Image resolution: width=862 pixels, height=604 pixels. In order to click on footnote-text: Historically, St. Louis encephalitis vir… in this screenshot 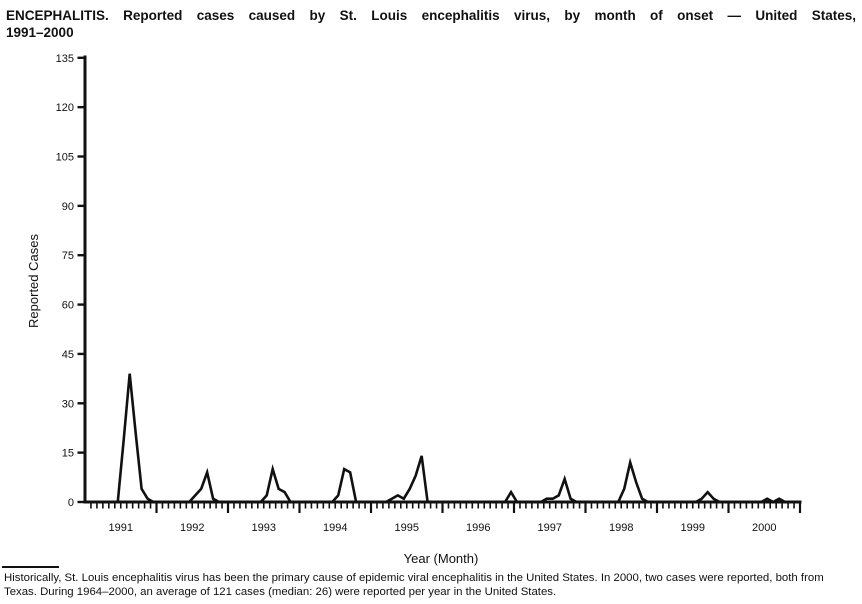, I will do `click(414, 585)`.